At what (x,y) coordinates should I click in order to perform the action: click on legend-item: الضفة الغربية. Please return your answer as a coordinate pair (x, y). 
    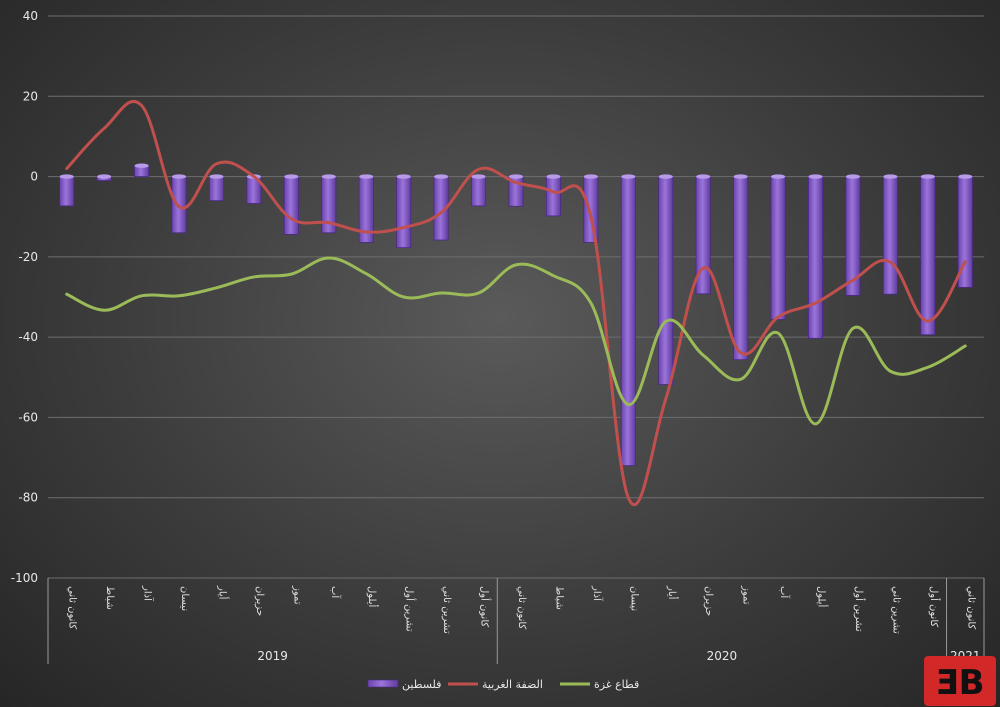
    Looking at the image, I should click on (495, 684).